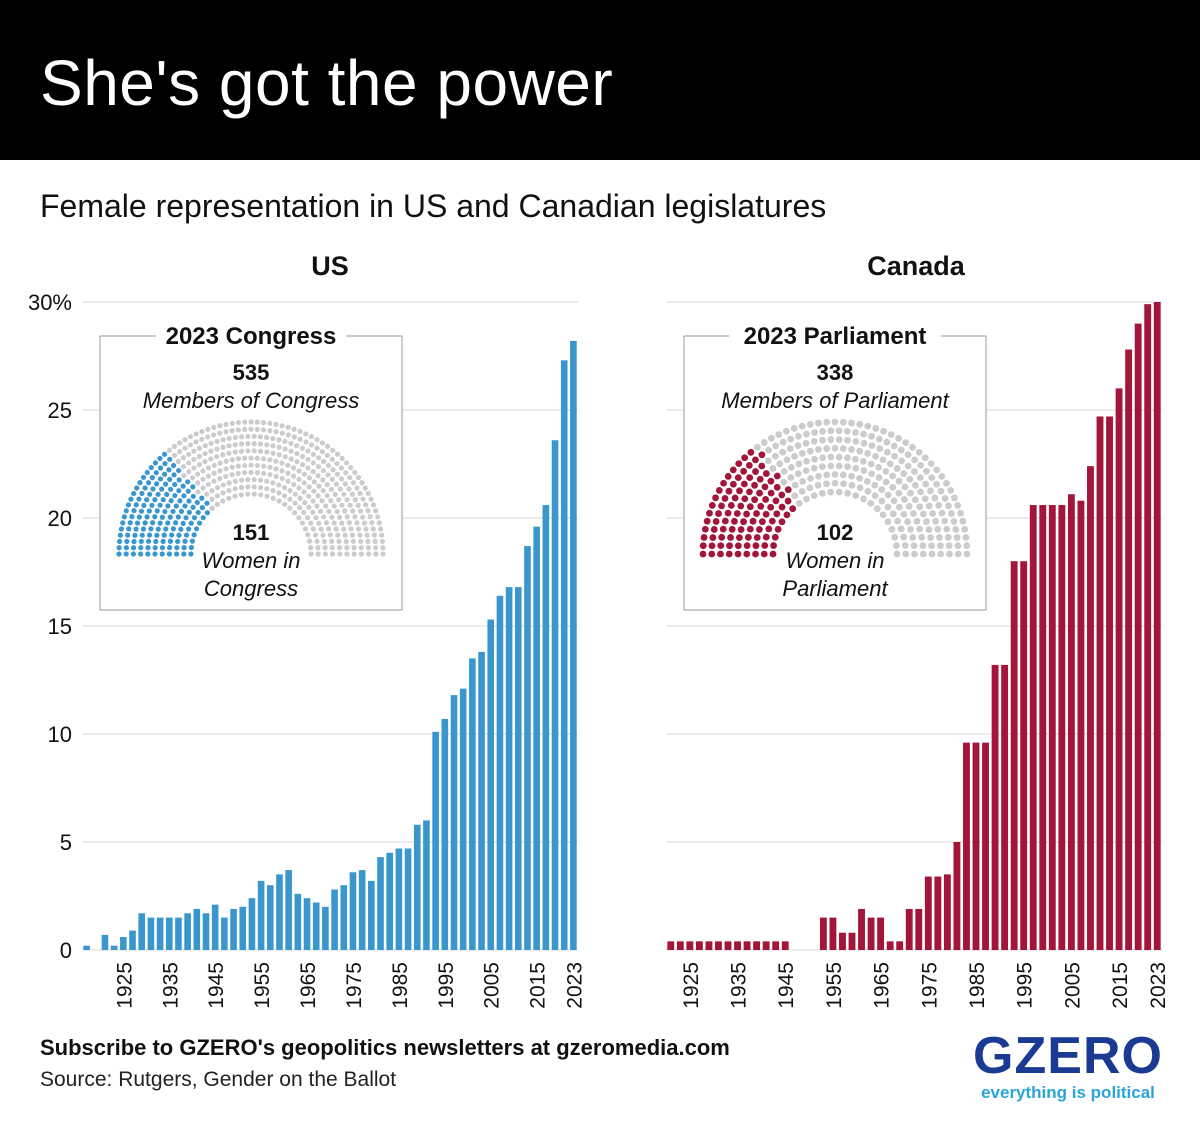  What do you see at coordinates (60, 518) in the screenshot?
I see `y-tick-label: 20` at bounding box center [60, 518].